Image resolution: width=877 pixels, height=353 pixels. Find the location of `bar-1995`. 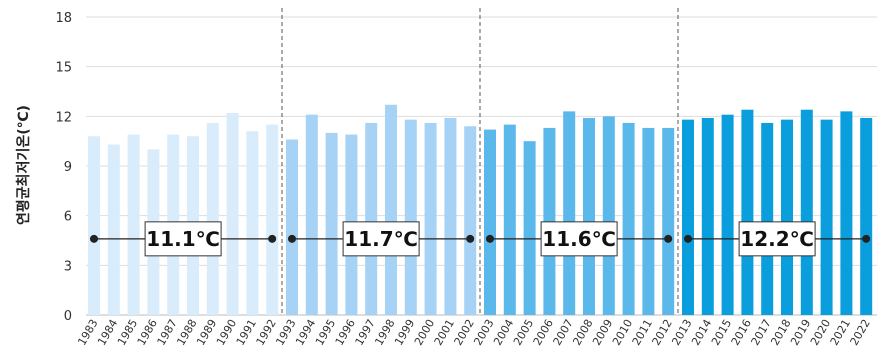

bar-1995 is located at coordinates (331, 223).